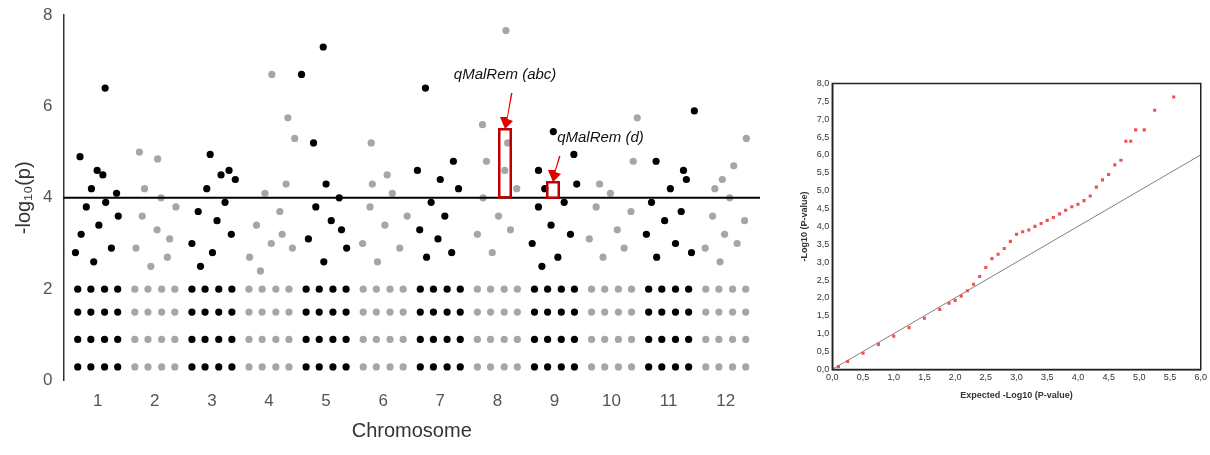  I want to click on x-tick-label: 0,5, so click(863, 377).